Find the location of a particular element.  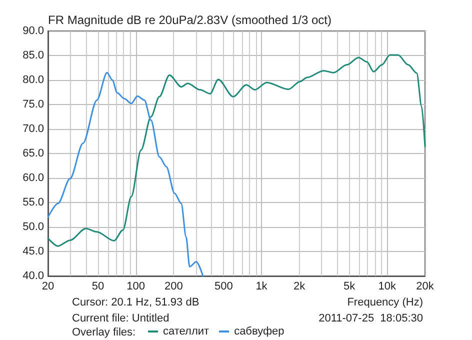

legend-label: сабвуфер is located at coordinates (259, 332).